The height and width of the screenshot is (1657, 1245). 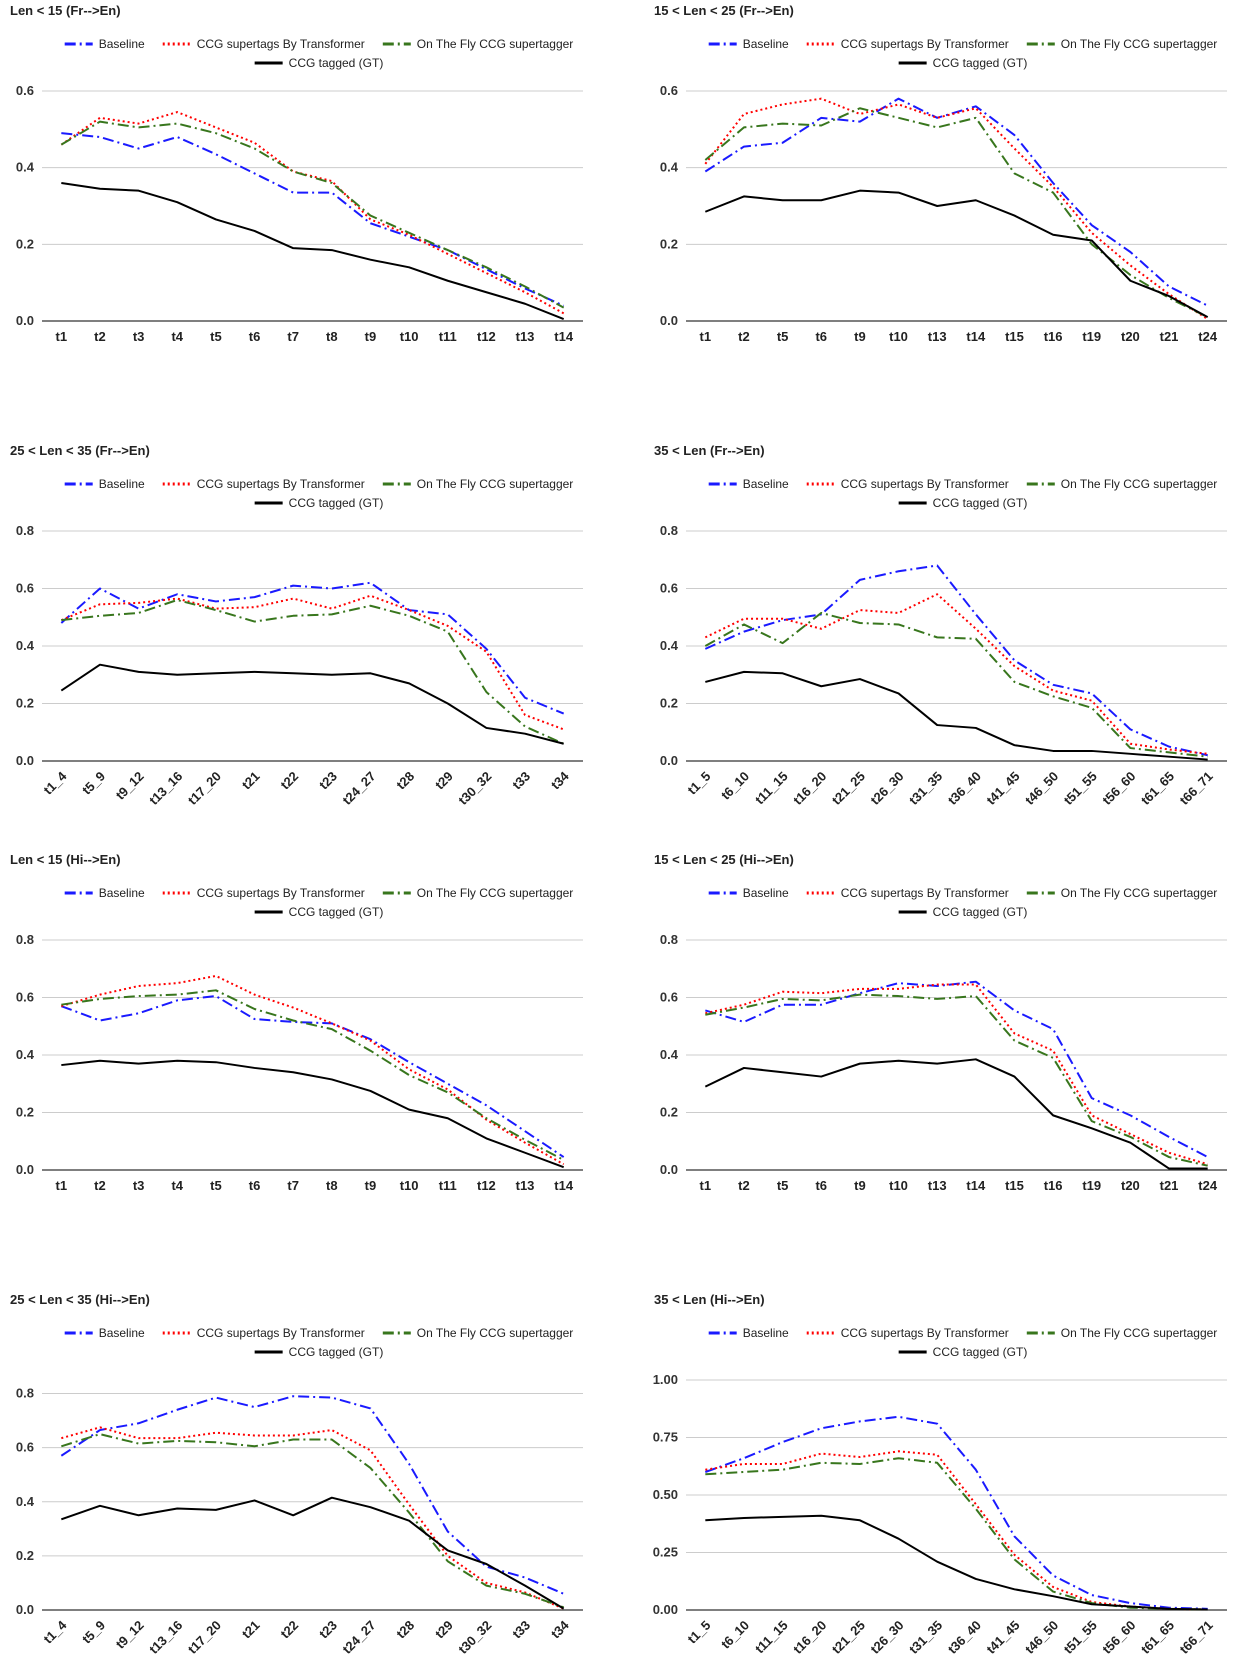 I want to click on x-tick-label: t16, so click(x=1053, y=1185).